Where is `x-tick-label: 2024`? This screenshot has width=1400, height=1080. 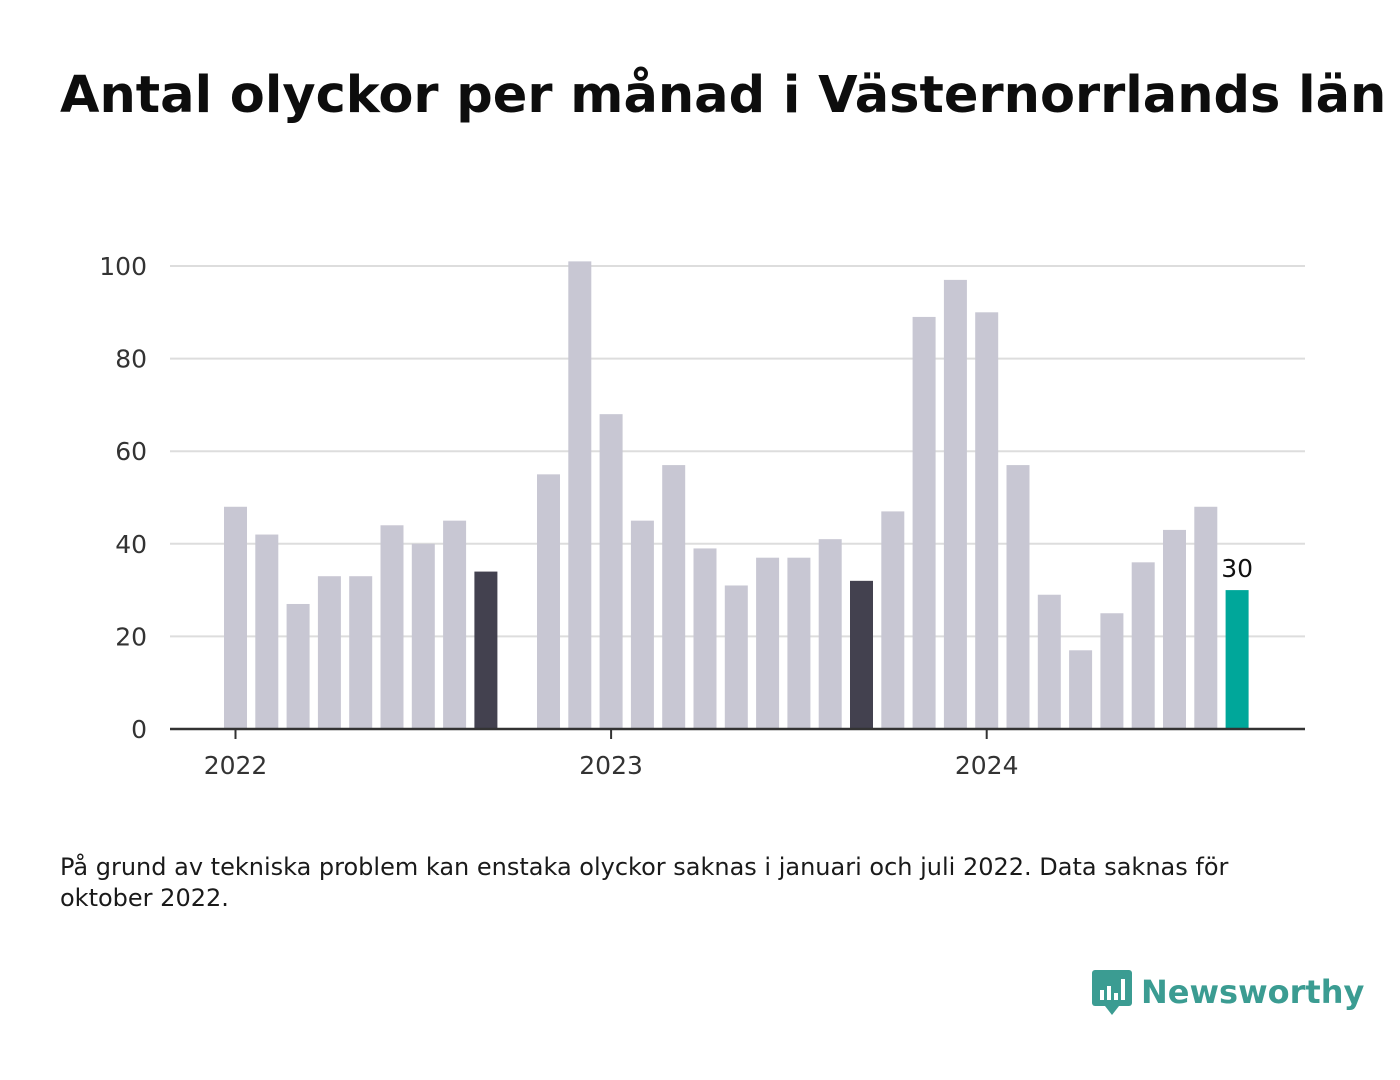
x-tick-label: 2024 is located at coordinates (987, 765).